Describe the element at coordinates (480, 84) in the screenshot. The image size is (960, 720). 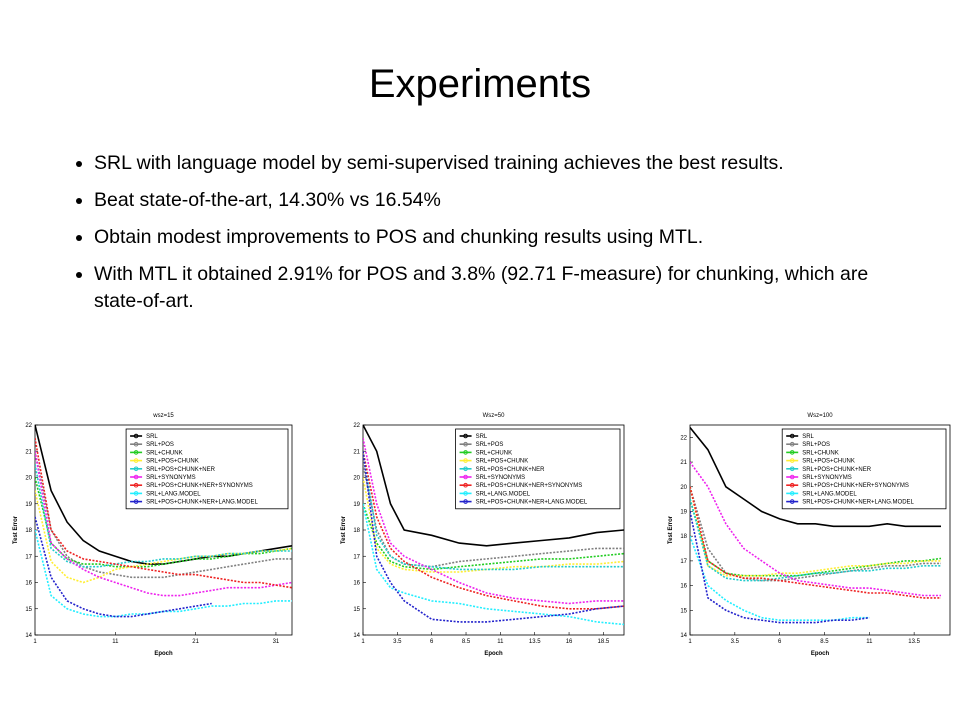
I see `slide-title: Experiments` at that location.